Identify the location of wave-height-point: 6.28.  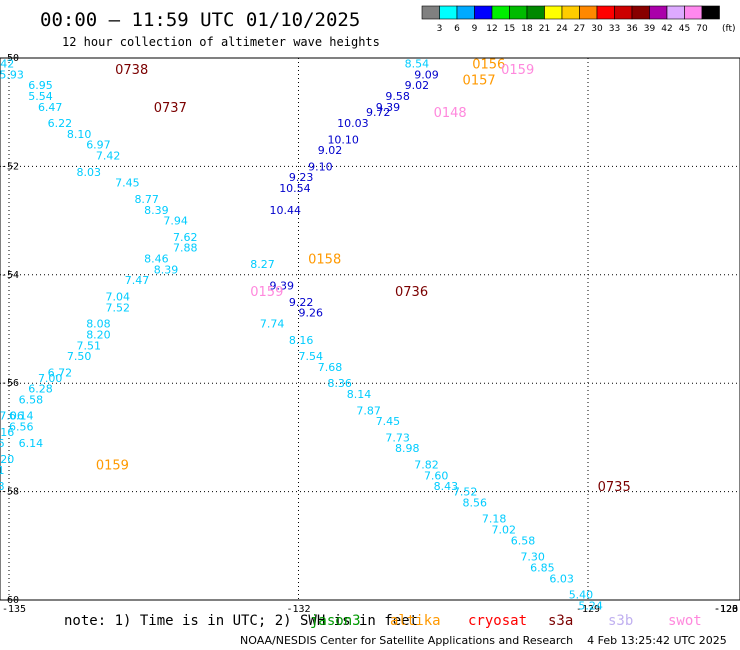
(40, 389).